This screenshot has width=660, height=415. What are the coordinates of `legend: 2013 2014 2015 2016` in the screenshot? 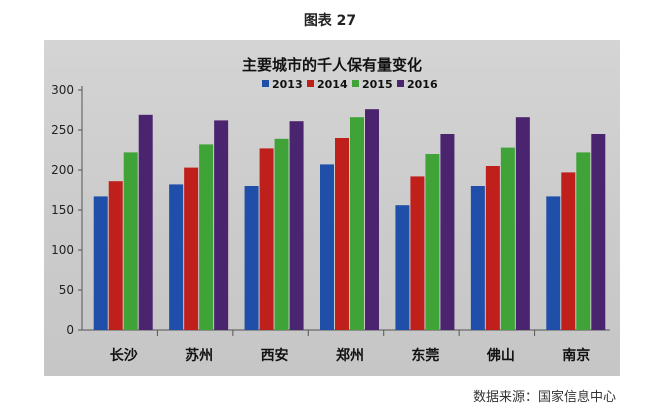 It's located at (350, 84).